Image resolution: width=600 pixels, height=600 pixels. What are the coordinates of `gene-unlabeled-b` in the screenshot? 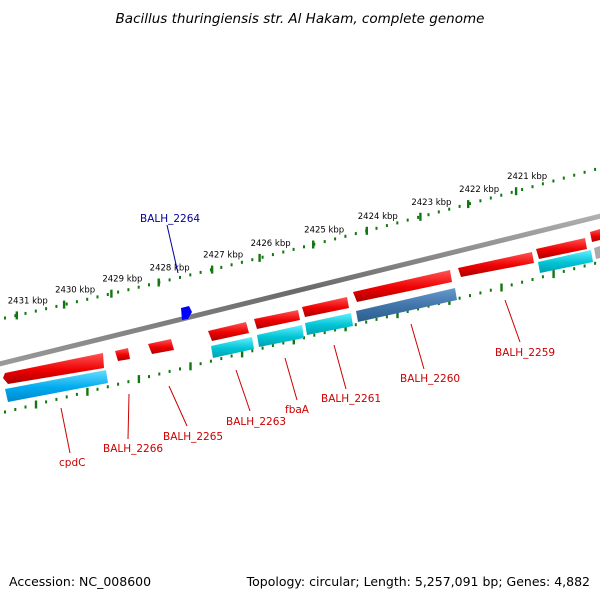 It's located at (595, 235).